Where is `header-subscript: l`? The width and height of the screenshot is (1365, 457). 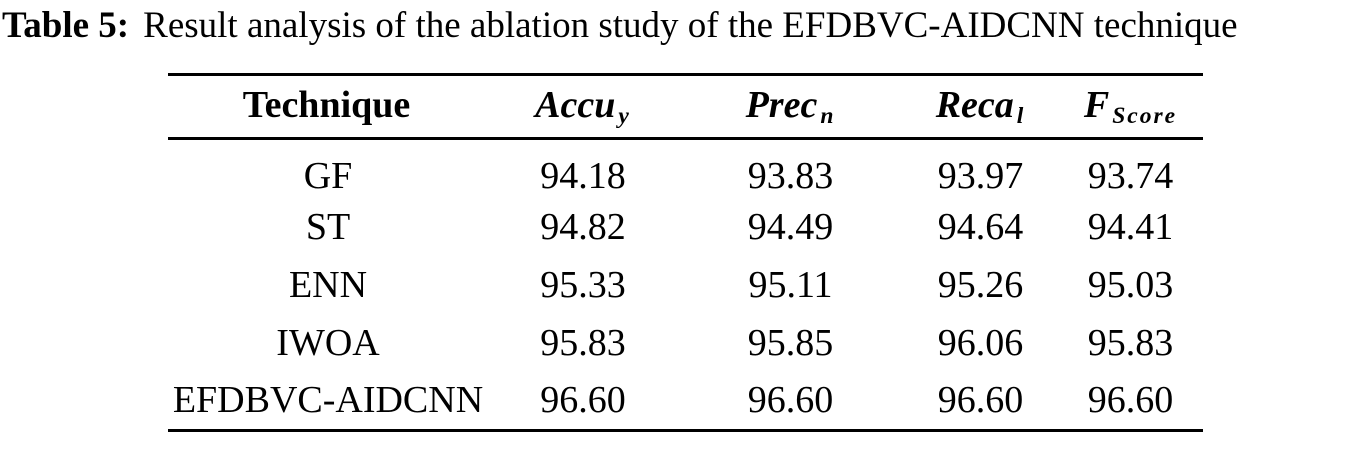
header-subscript: l is located at coordinates (1021, 115).